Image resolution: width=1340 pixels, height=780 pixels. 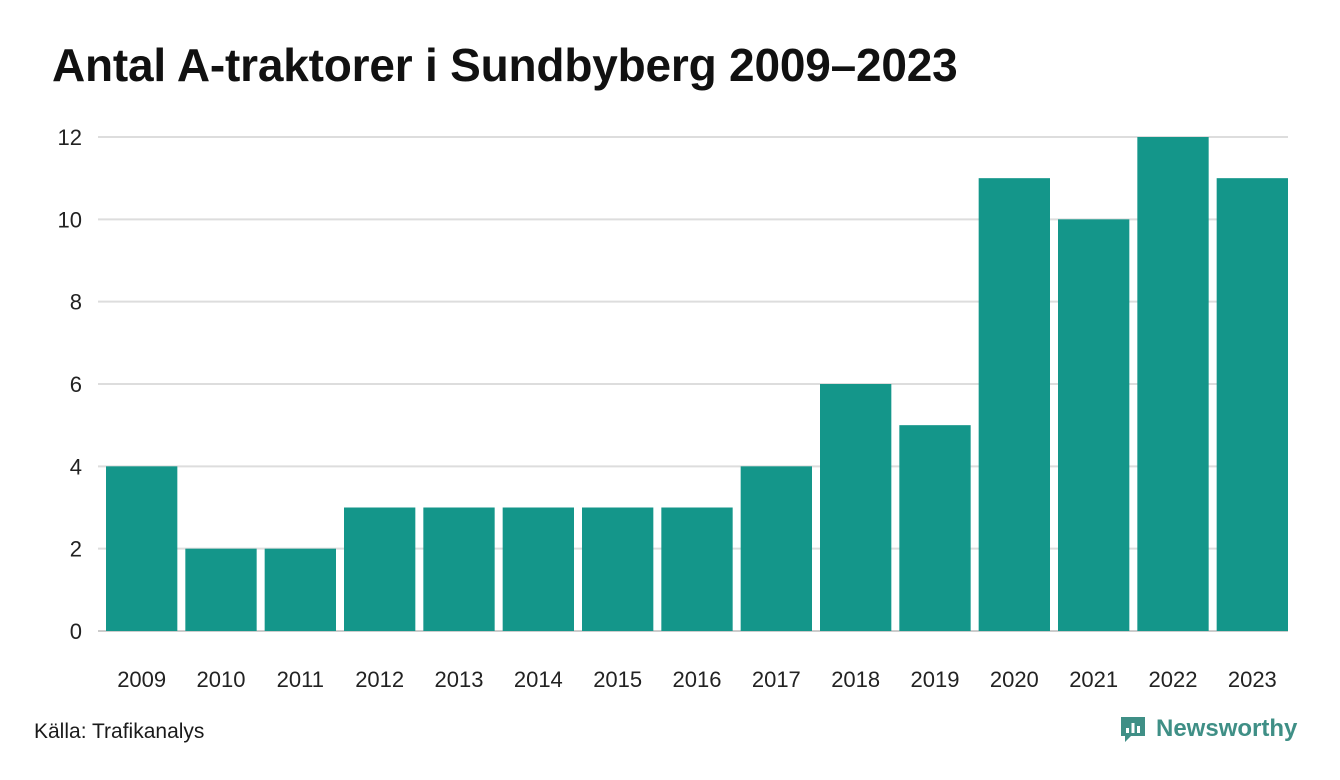 What do you see at coordinates (119, 731) in the screenshot?
I see `source-note: Källa: Trafikanalys` at bounding box center [119, 731].